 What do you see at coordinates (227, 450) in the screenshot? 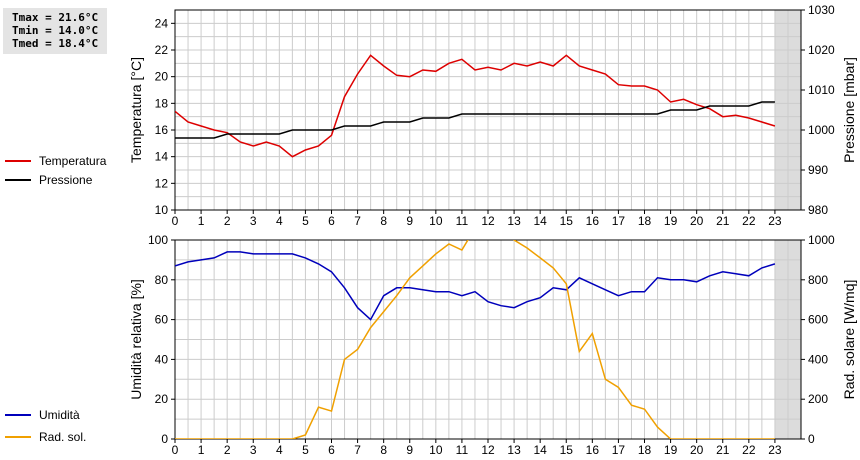
I see `panel2-x-tick-label: 2` at bounding box center [227, 450].